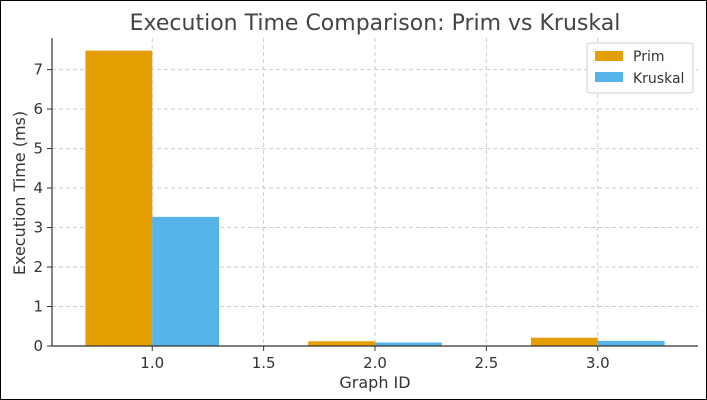  What do you see at coordinates (152, 363) in the screenshot?
I see `x-tick-label: 1.0` at bounding box center [152, 363].